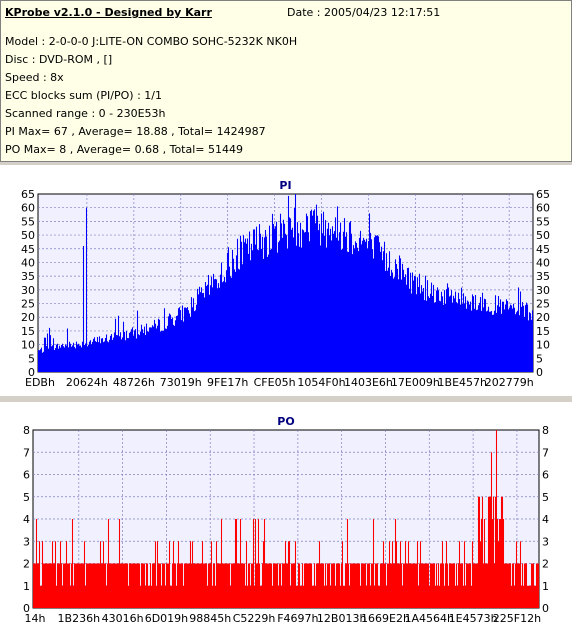 The height and width of the screenshot is (637, 572). I want to click on pi-ytick-right-35: 35, so click(543, 276).